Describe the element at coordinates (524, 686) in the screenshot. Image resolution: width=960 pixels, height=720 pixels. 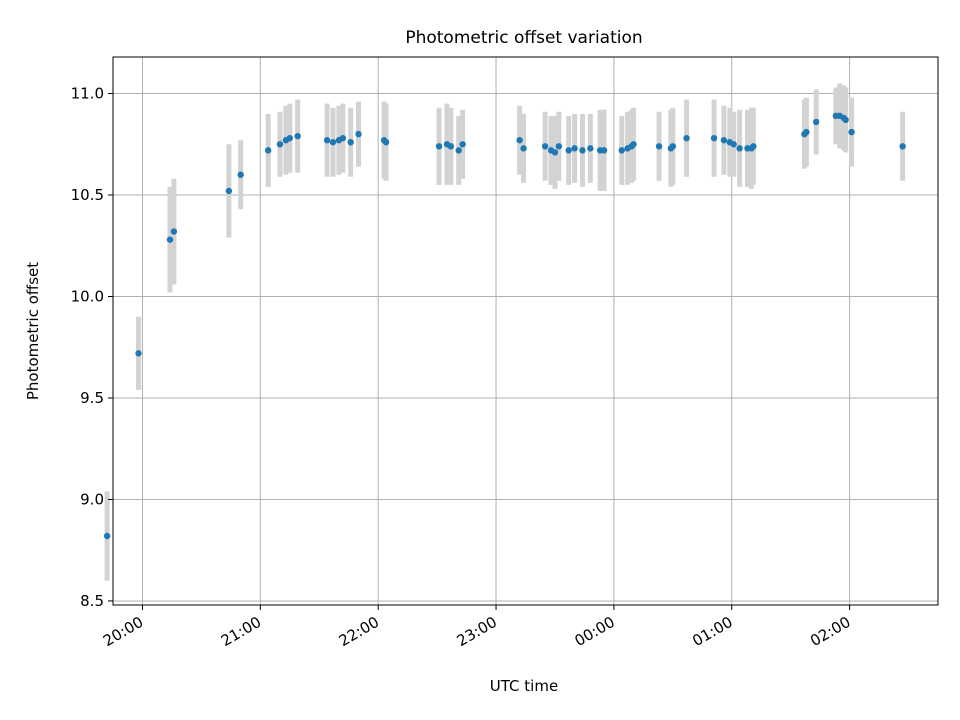
I see `x-axis-label: UTC time` at that location.